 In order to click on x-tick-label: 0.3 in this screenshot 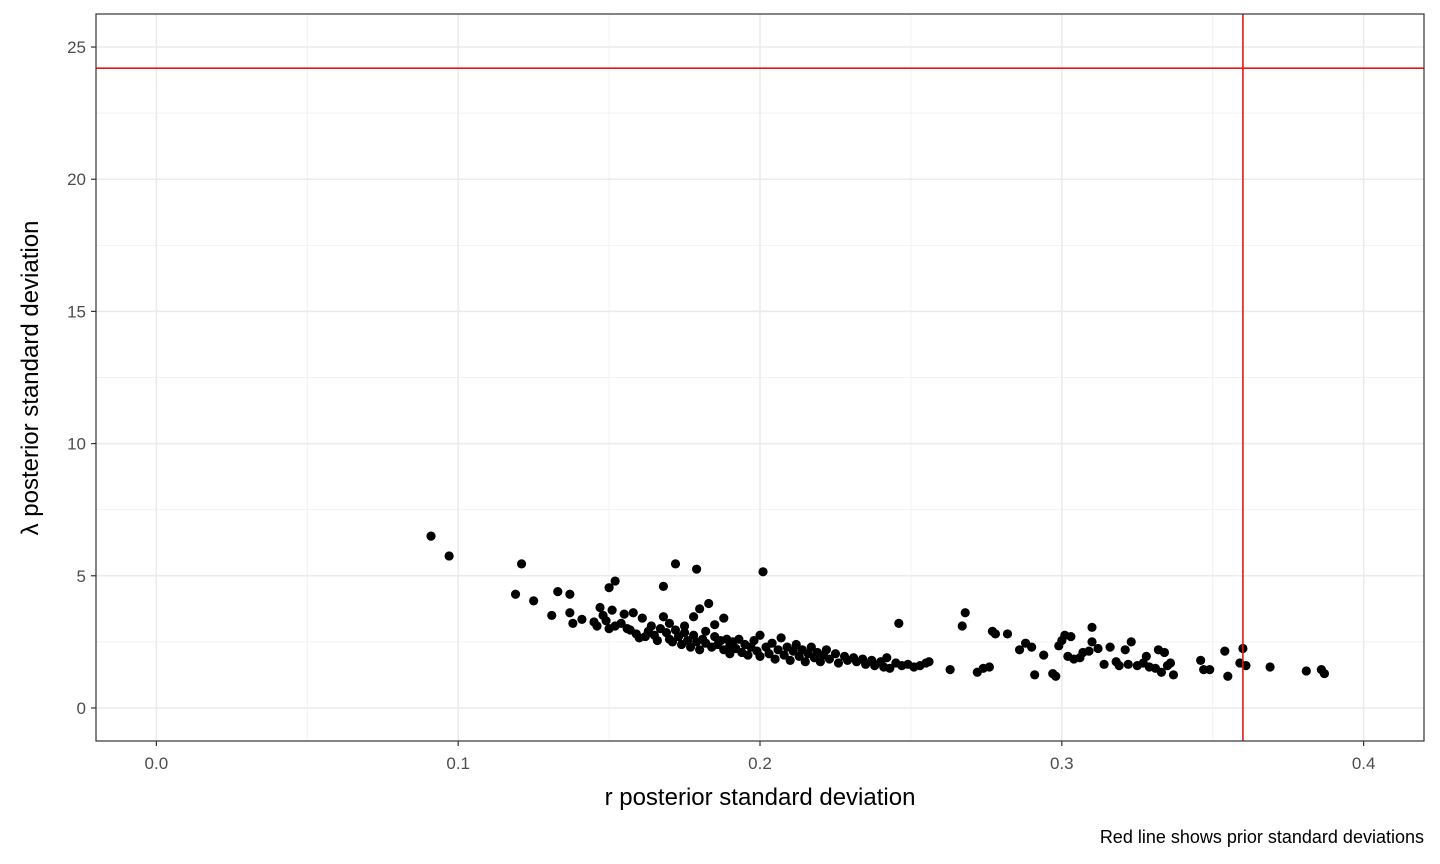, I will do `click(1062, 763)`.